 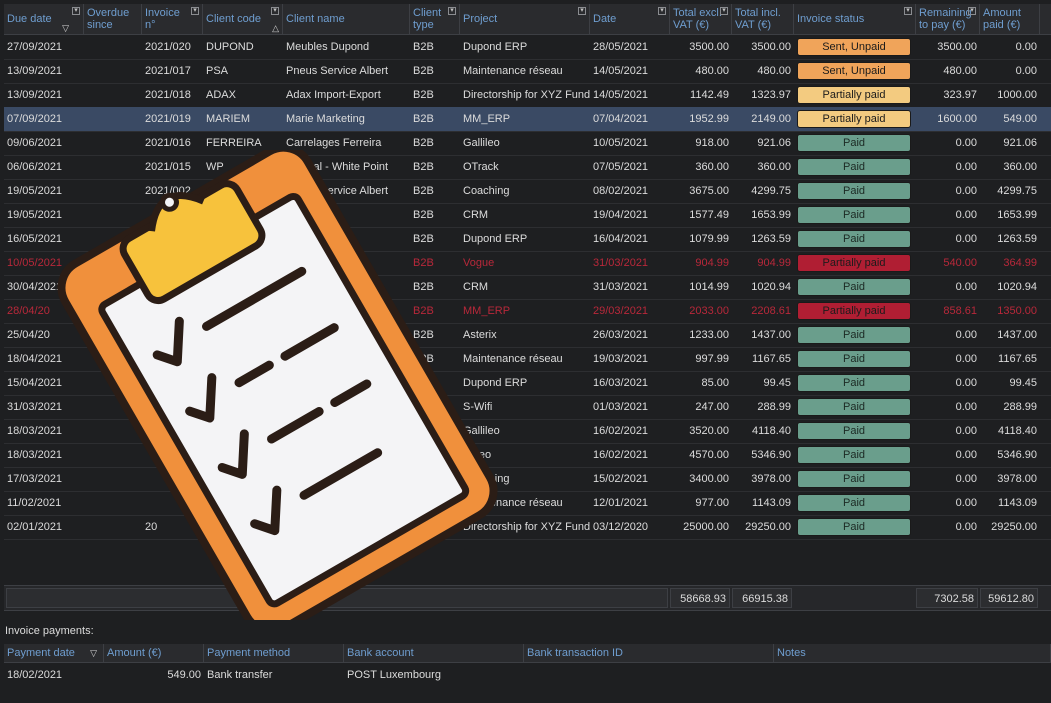 I want to click on cell-due-date: 31/03/2021, so click(x=35, y=407).